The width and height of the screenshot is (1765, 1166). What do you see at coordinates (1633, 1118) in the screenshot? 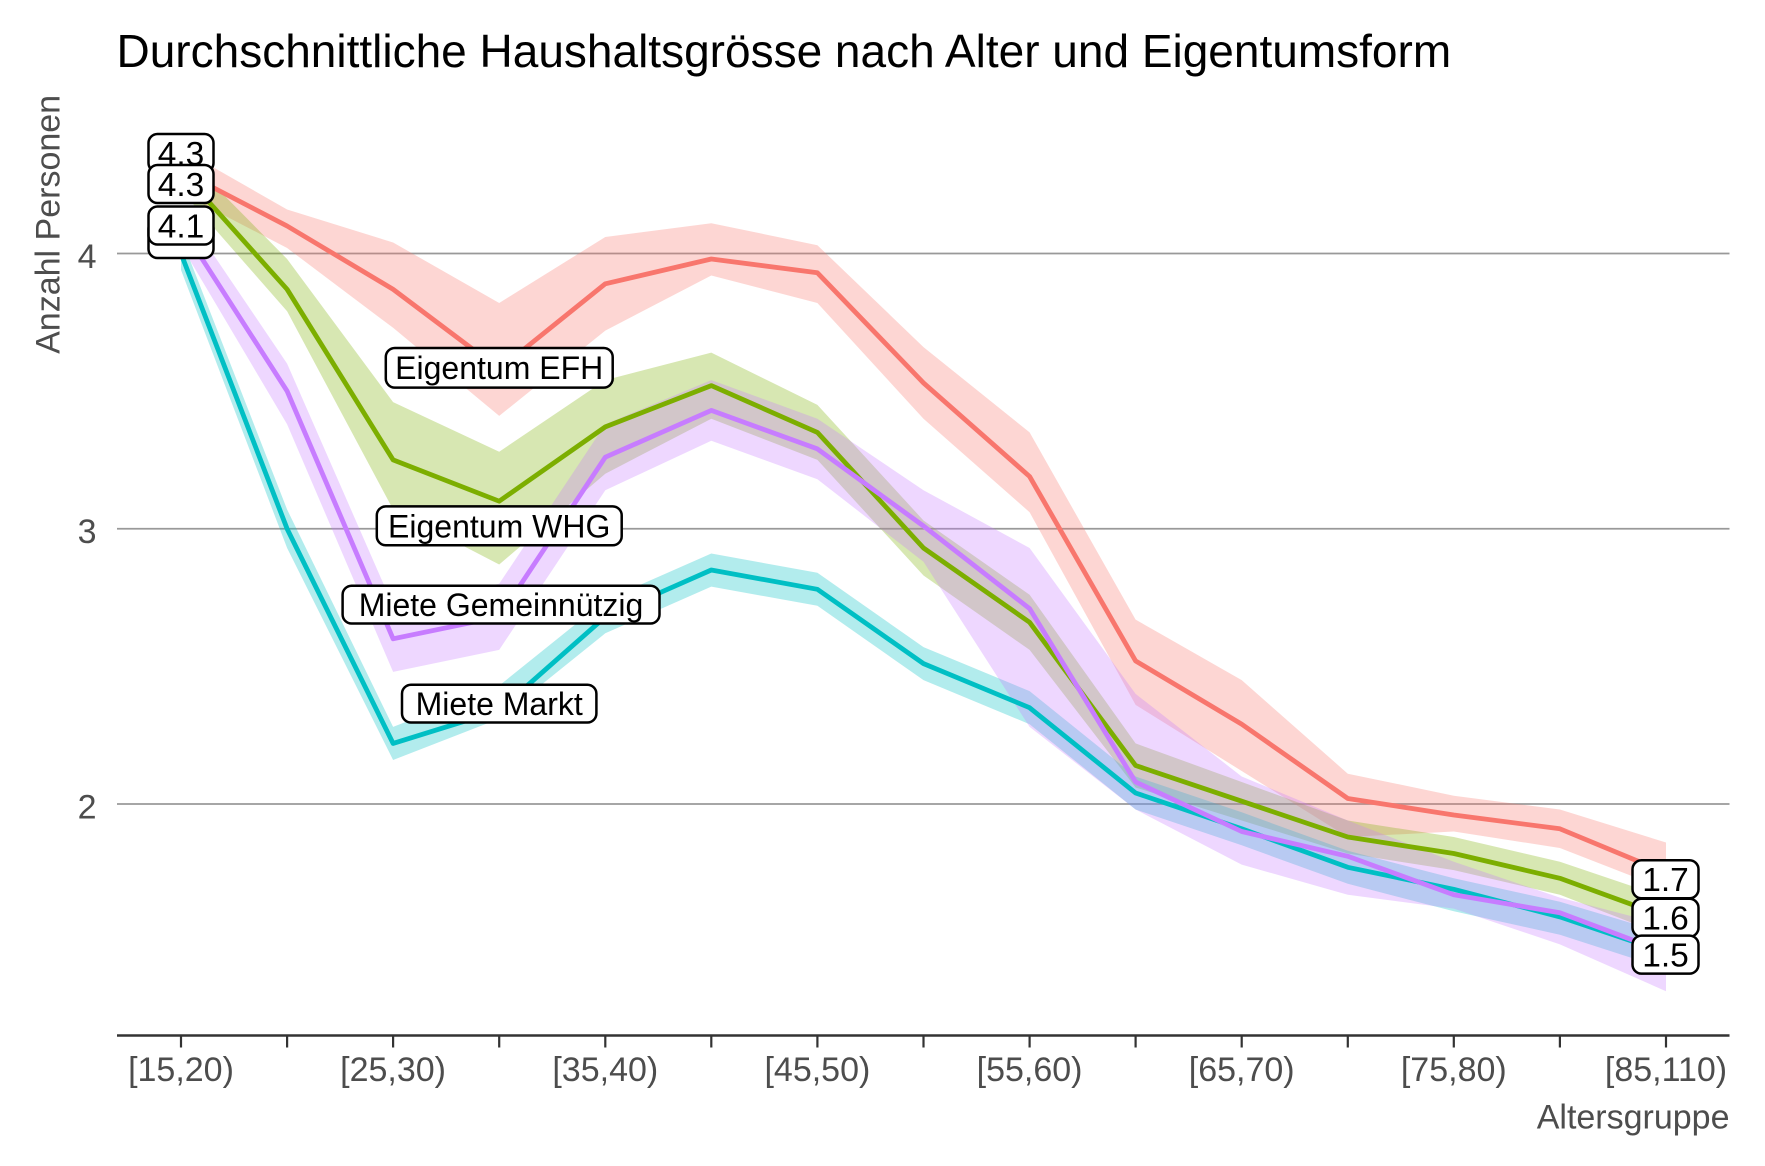
I see `svg-text: Altersgruppe` at bounding box center [1633, 1118].